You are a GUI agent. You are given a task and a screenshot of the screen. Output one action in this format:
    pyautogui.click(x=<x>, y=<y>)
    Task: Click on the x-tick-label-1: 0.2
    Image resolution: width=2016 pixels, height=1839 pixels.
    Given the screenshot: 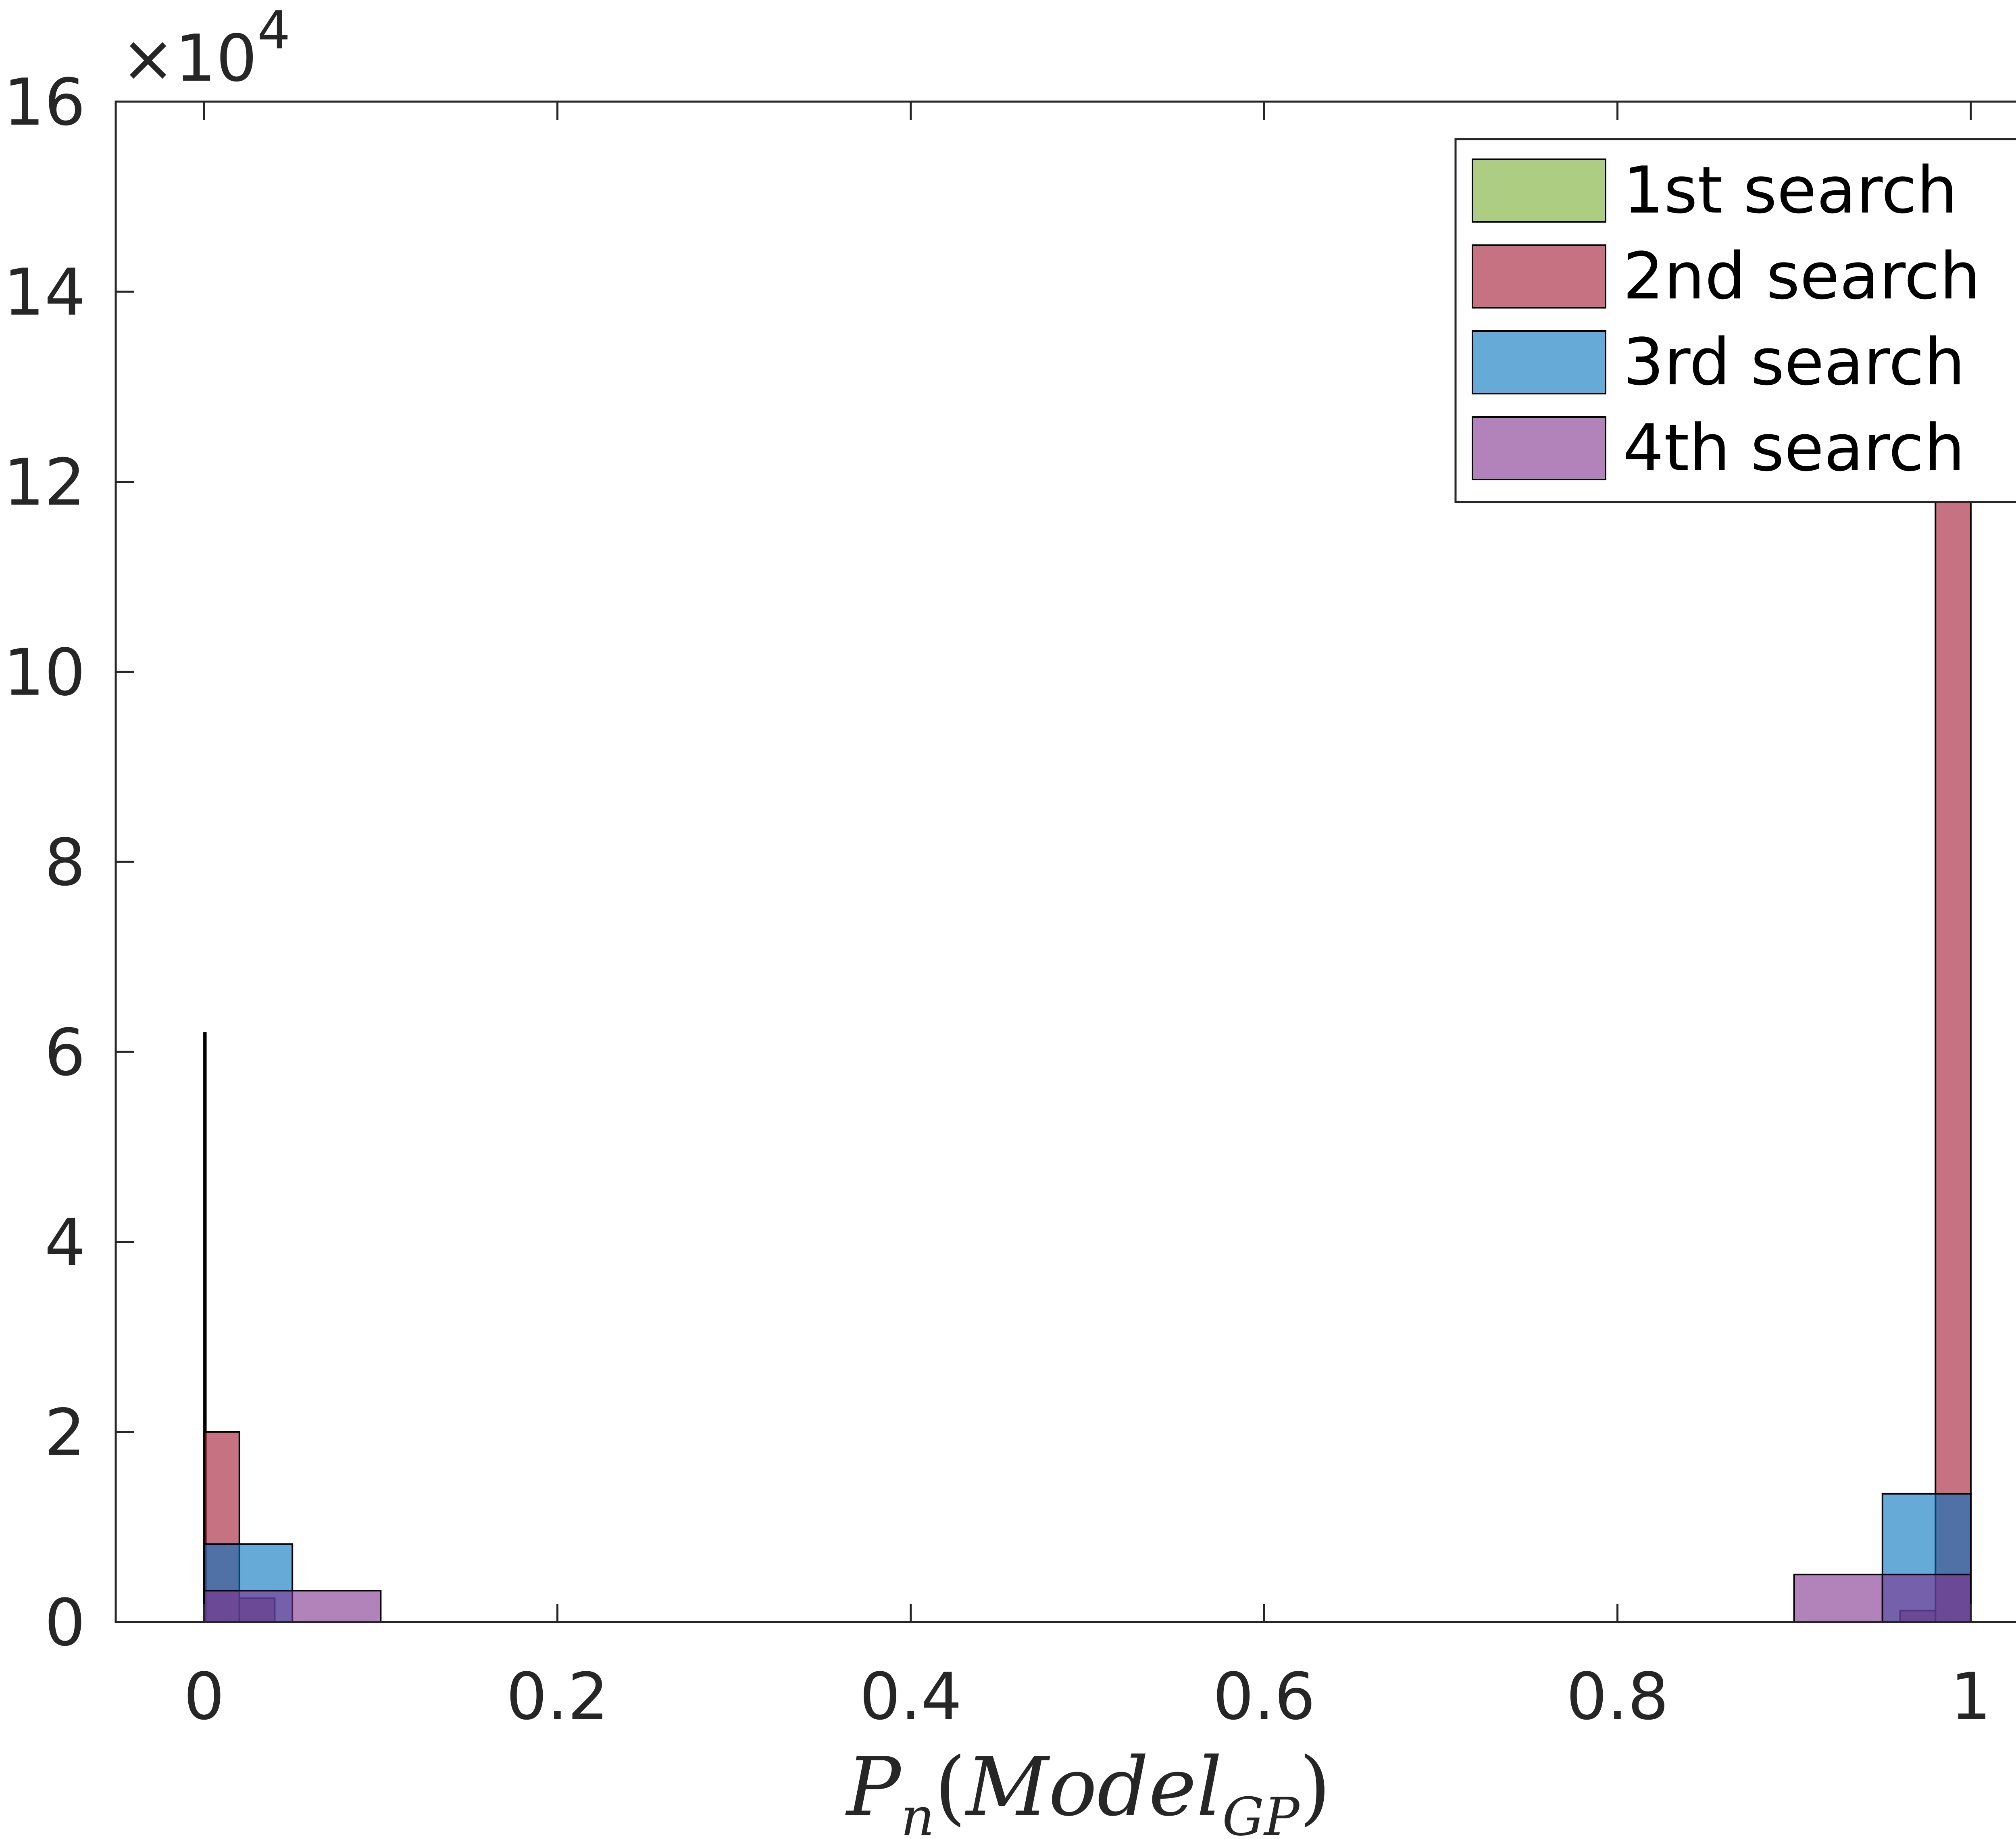 What is the action you would take?
    pyautogui.click(x=557, y=1697)
    